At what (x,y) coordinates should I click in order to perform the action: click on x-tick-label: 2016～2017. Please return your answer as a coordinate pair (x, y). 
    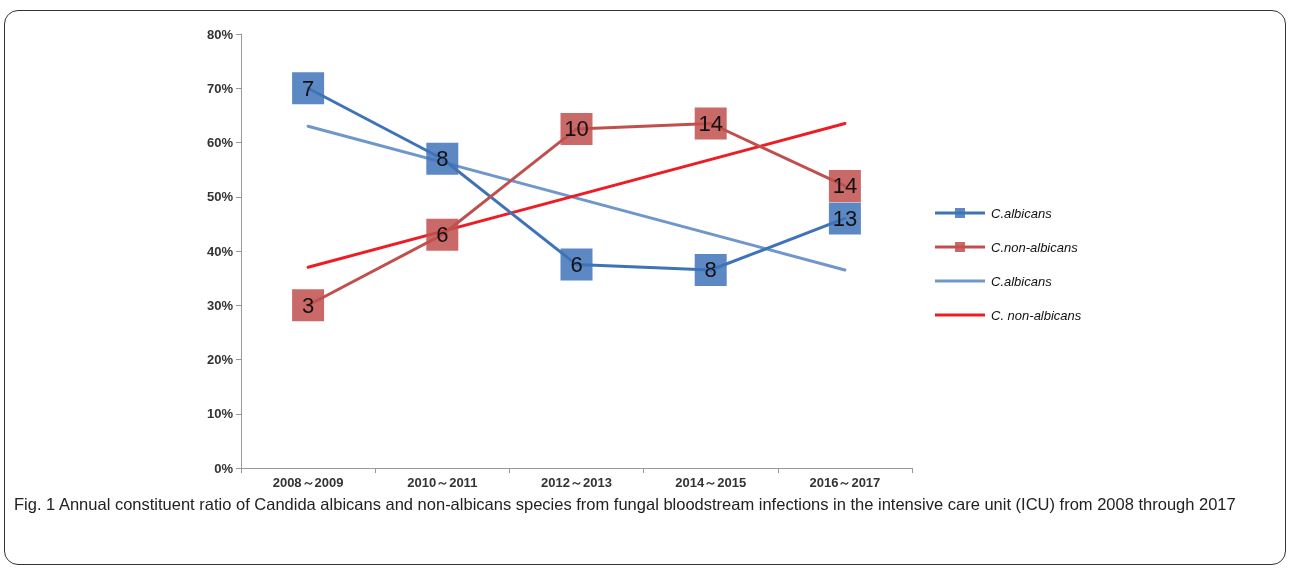
    Looking at the image, I should click on (845, 482).